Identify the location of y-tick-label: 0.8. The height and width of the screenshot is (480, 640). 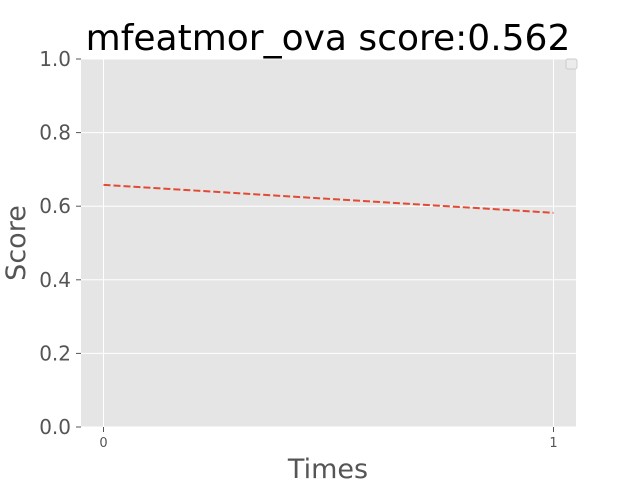
(55, 133).